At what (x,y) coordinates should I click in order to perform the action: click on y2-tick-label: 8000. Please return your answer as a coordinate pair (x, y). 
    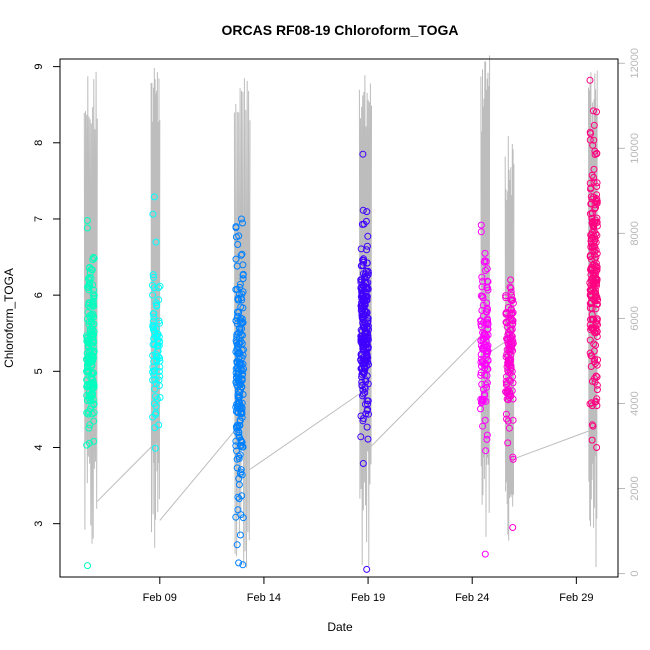
    Looking at the image, I should click on (635, 233).